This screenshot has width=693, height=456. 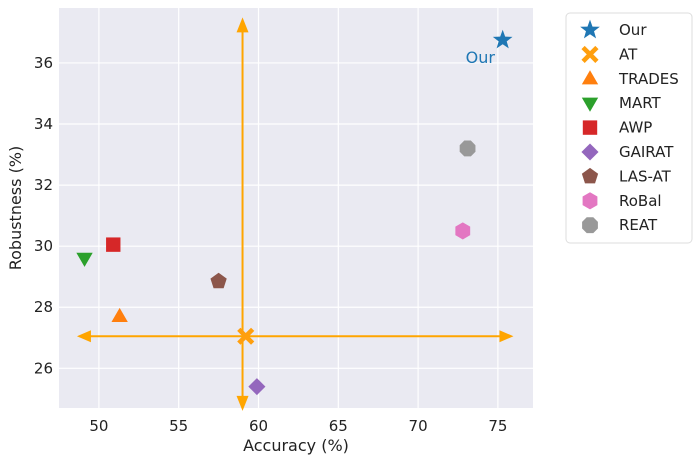 What do you see at coordinates (43, 185) in the screenshot?
I see `y-tick-label: 32` at bounding box center [43, 185].